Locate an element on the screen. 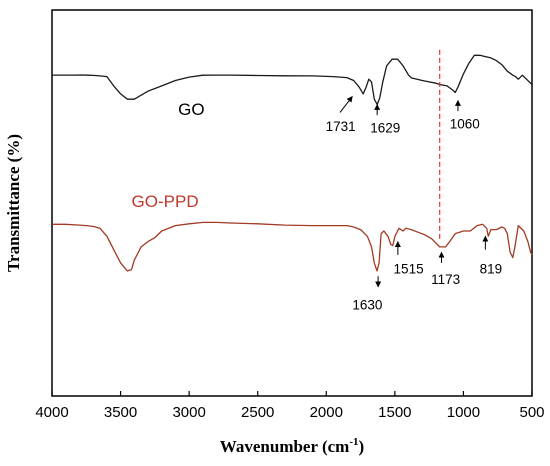  x-tick-label-1500: 1500 is located at coordinates (394, 412).